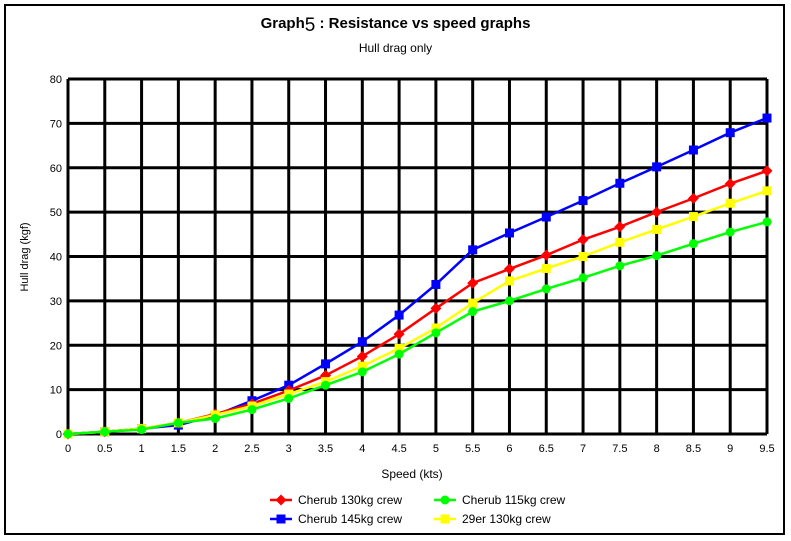  Describe the element at coordinates (411, 474) in the screenshot. I see `x-axis-label: Speed (kts)` at that location.